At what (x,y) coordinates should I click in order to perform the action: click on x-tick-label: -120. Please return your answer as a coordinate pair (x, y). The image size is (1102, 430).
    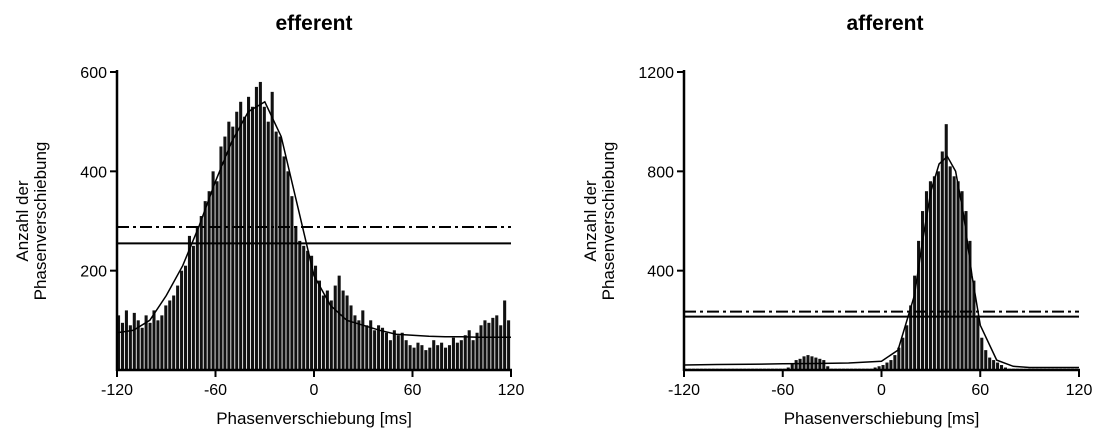
    Looking at the image, I should click on (117, 390).